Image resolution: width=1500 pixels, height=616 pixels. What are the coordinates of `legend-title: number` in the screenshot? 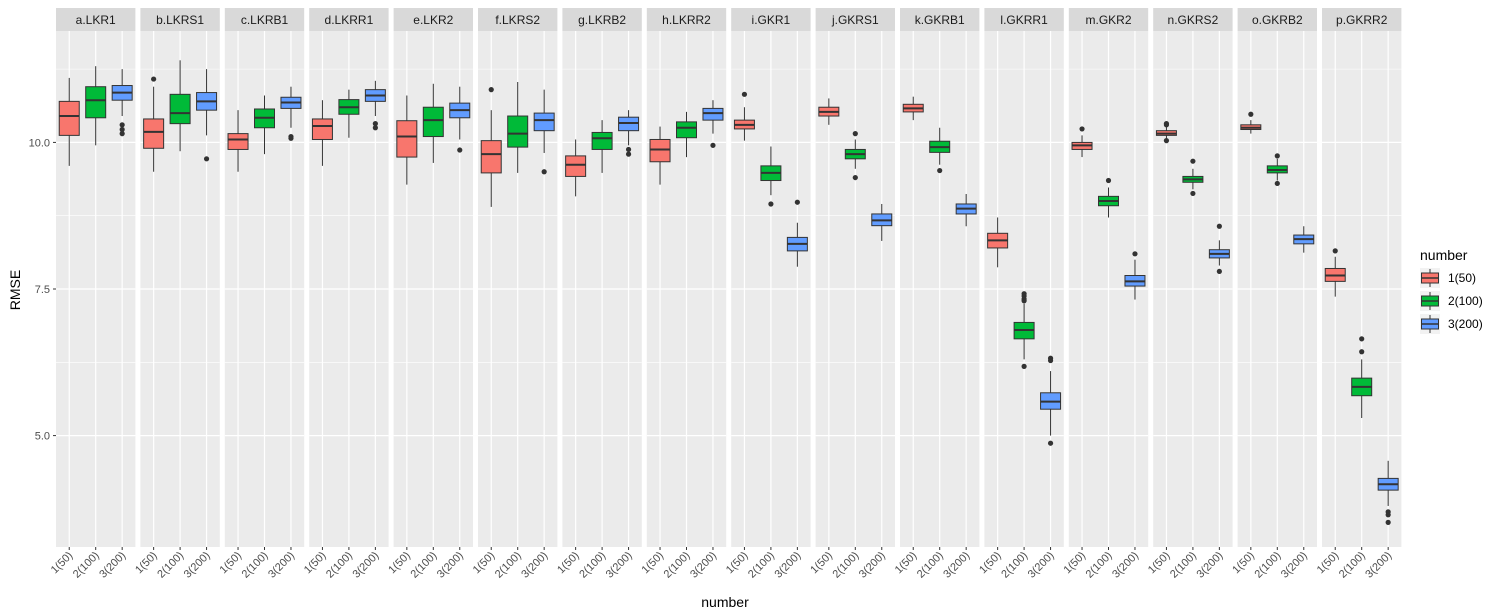 It's located at (1444, 255).